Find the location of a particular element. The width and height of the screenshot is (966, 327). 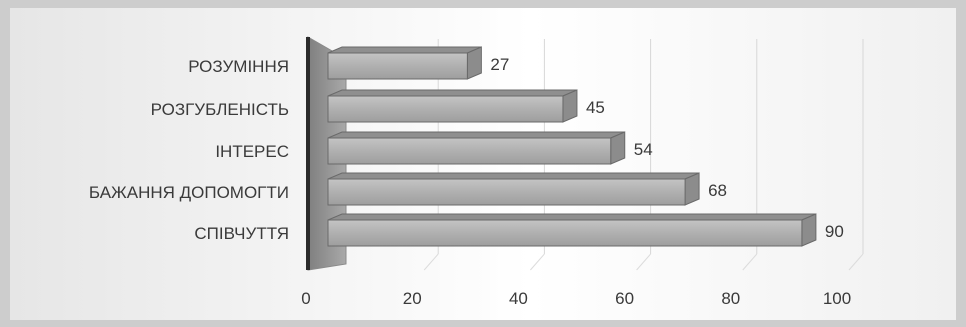

x-tick-label: 40 is located at coordinates (518, 298).